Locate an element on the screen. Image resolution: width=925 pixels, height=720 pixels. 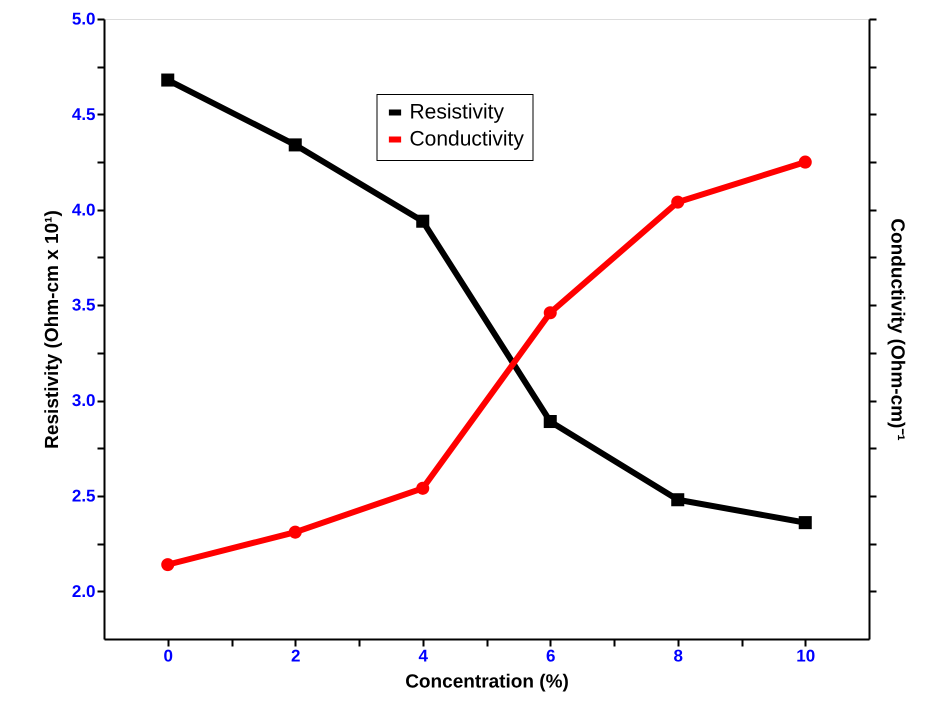
y-tick-label: 3.0 is located at coordinates (84, 400).